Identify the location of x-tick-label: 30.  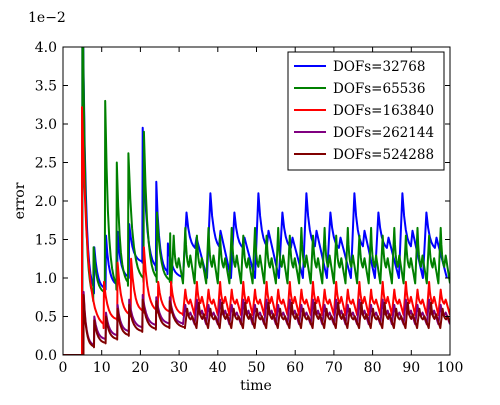
(179, 368).